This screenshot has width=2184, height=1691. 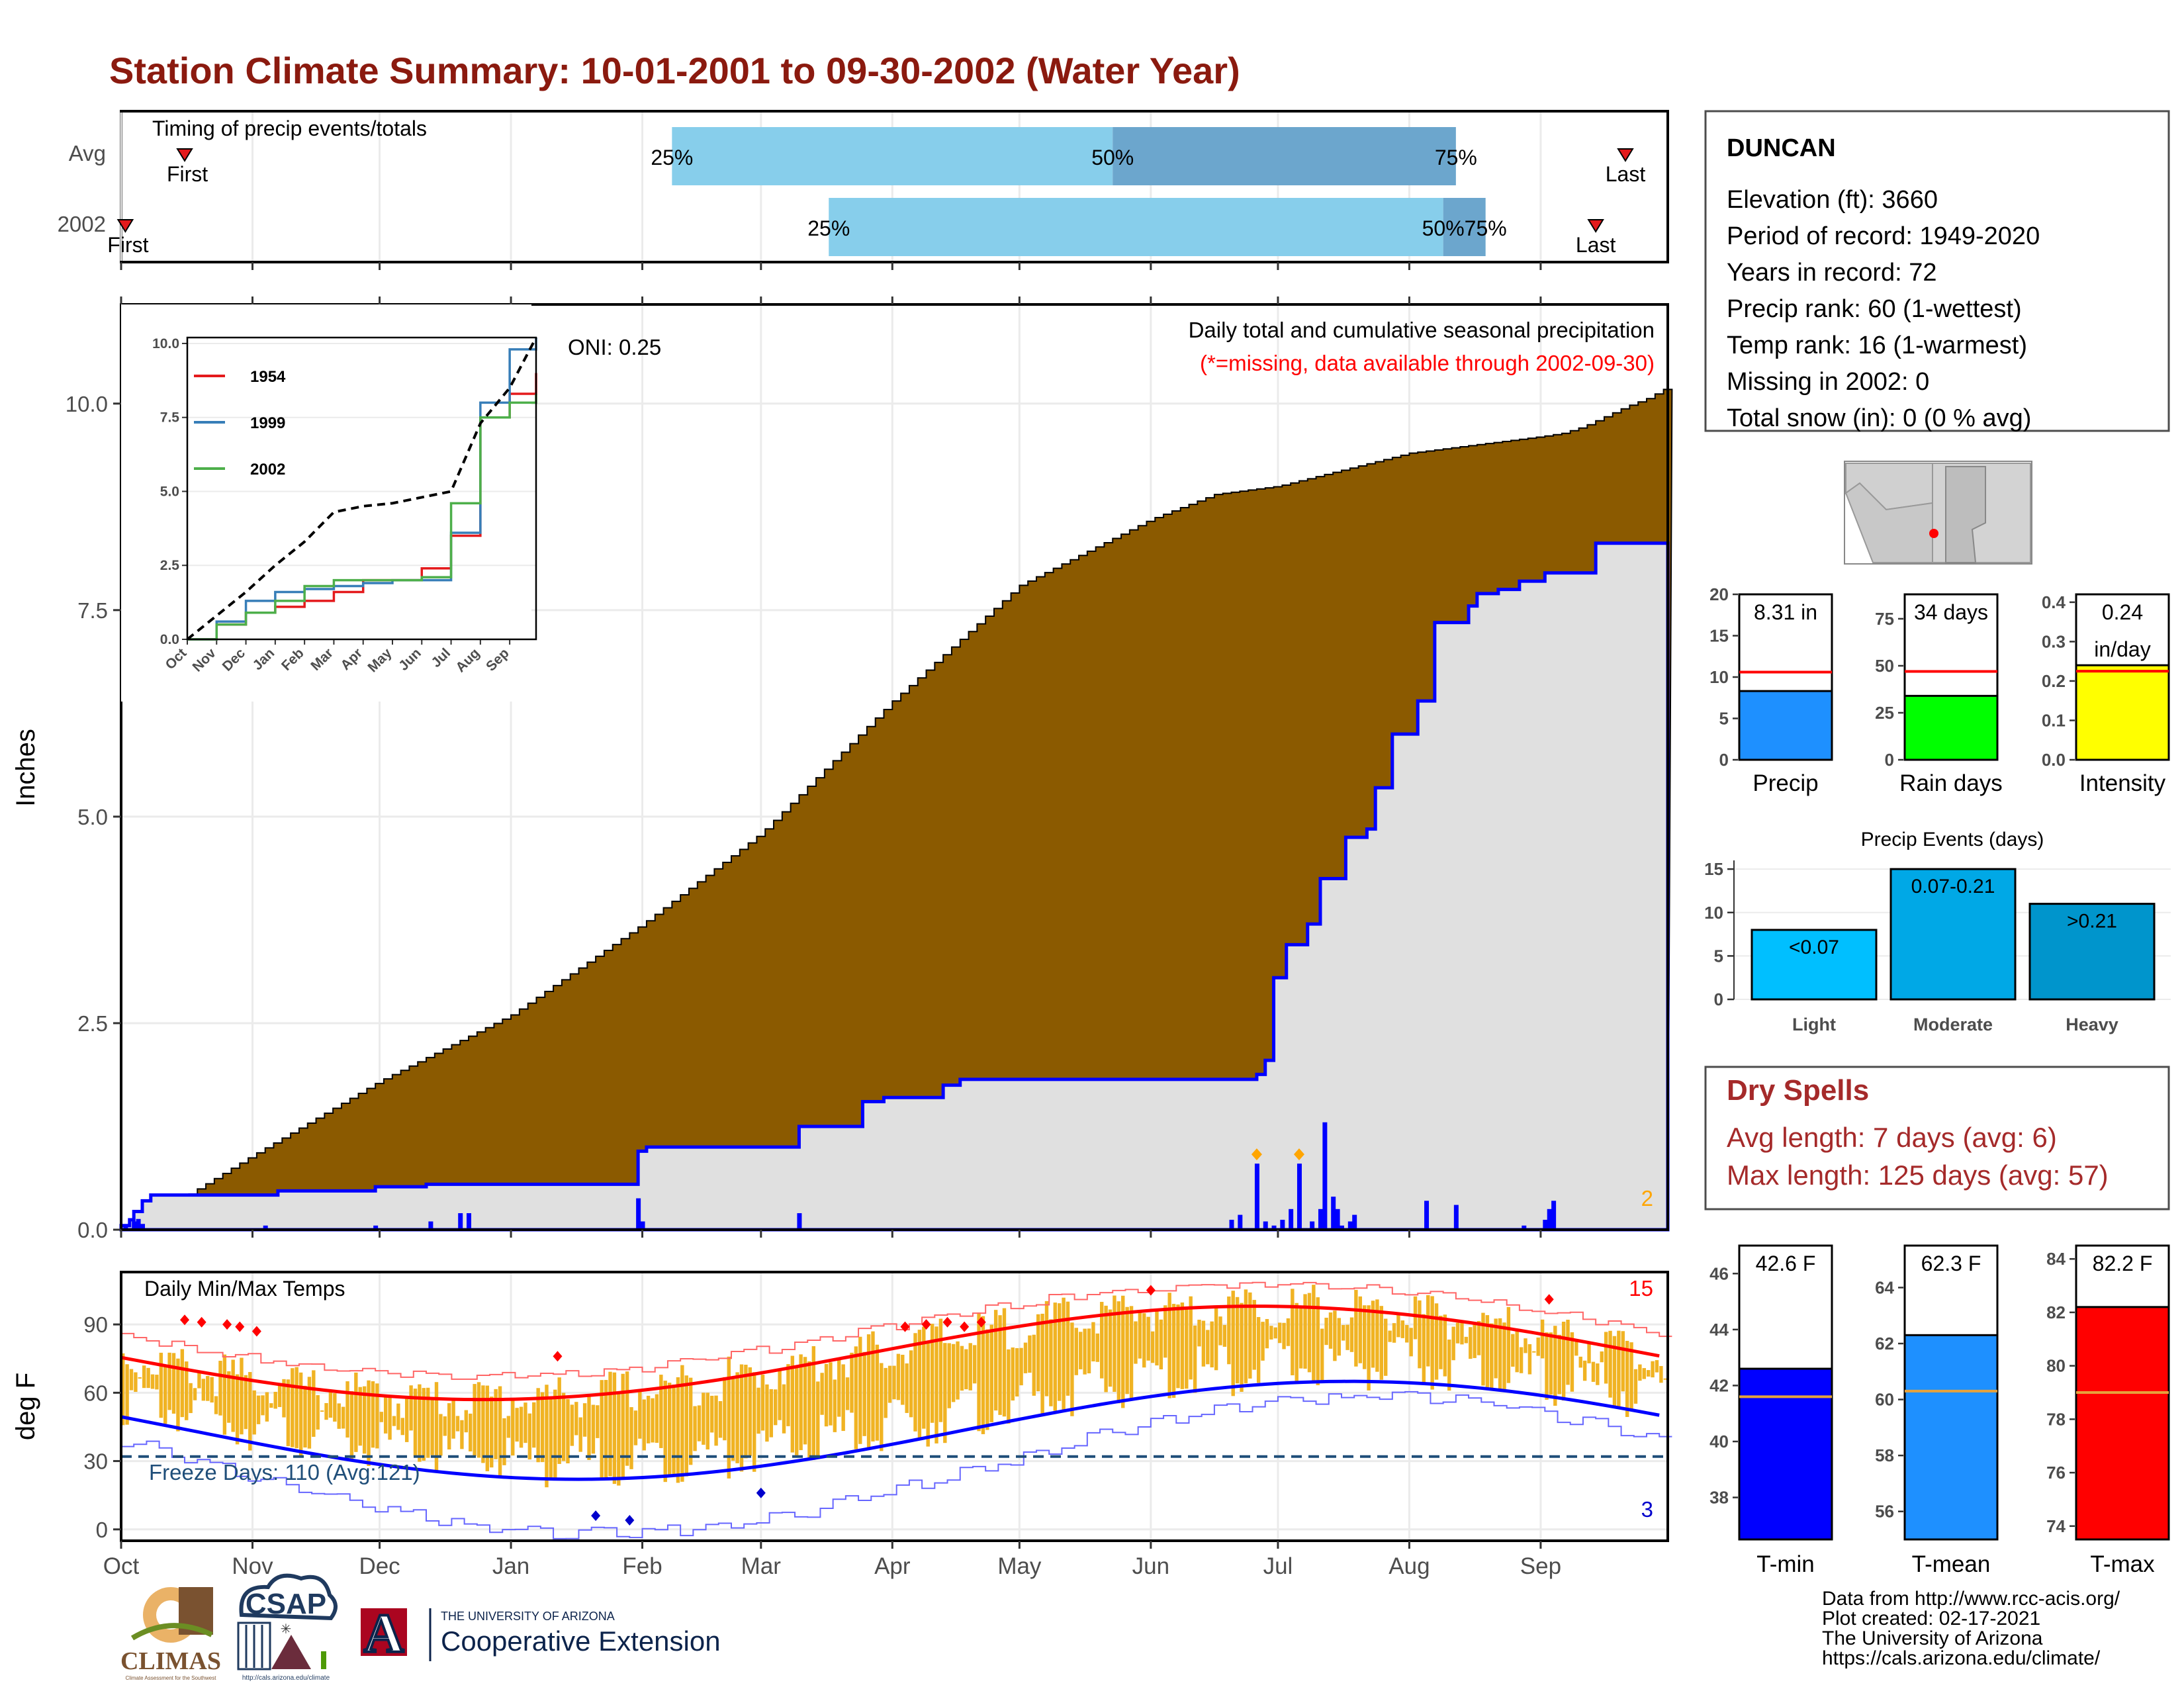 I want to click on tmin-category-label: T-min, so click(x=1786, y=1564).